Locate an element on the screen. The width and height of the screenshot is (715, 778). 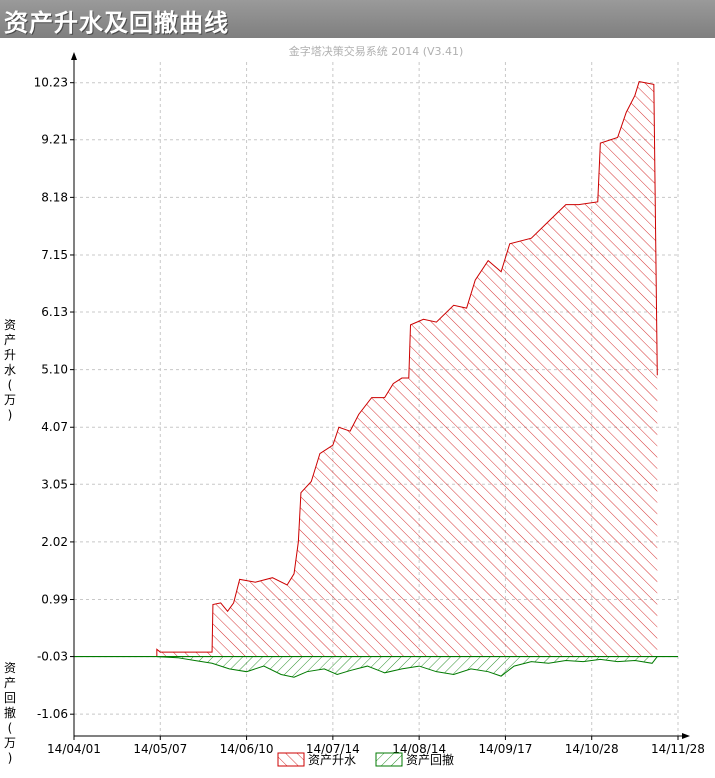
y-tick-label: 9.21 is located at coordinates (54, 140).